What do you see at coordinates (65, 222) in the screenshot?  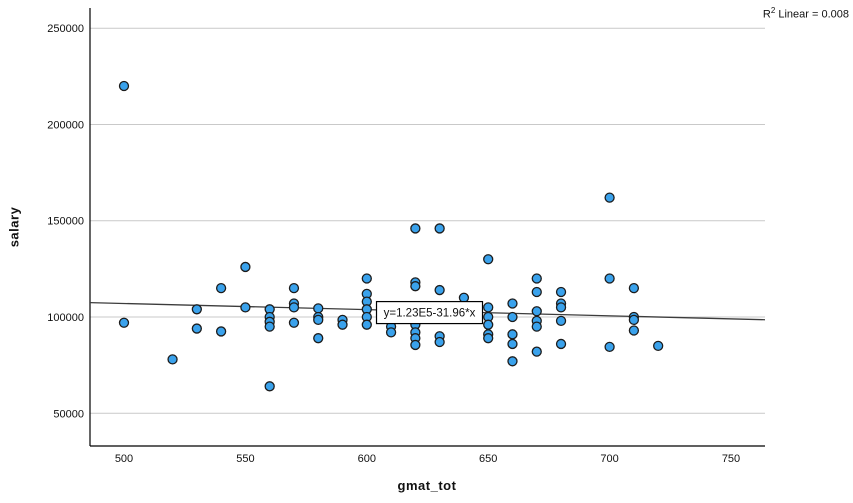 I see `y-tick-label: 150000` at bounding box center [65, 222].